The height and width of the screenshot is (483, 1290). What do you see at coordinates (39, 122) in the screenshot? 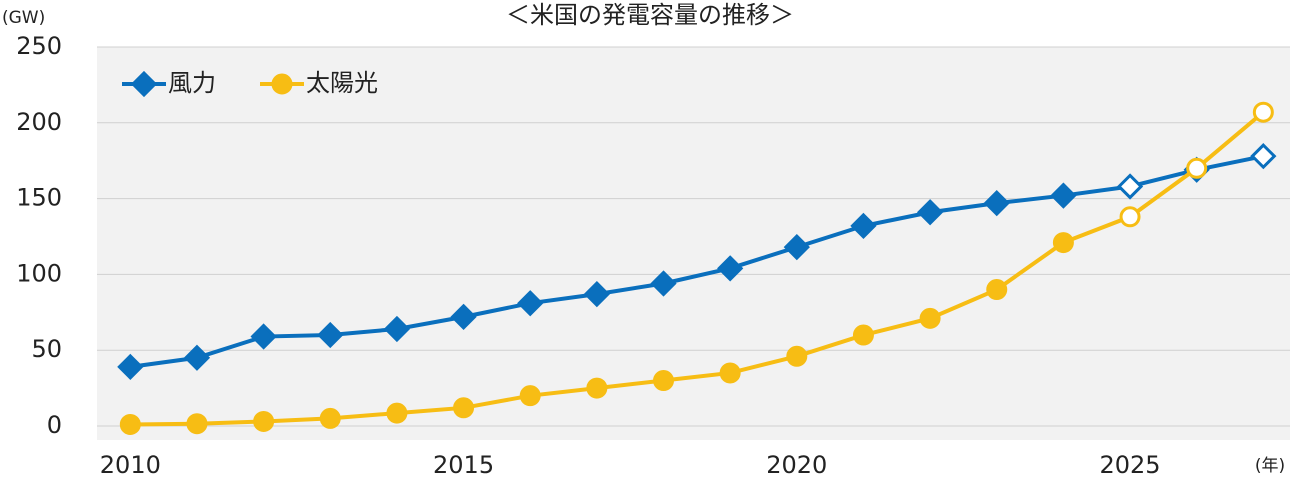
I see `y-tick-label: 200` at bounding box center [39, 122].